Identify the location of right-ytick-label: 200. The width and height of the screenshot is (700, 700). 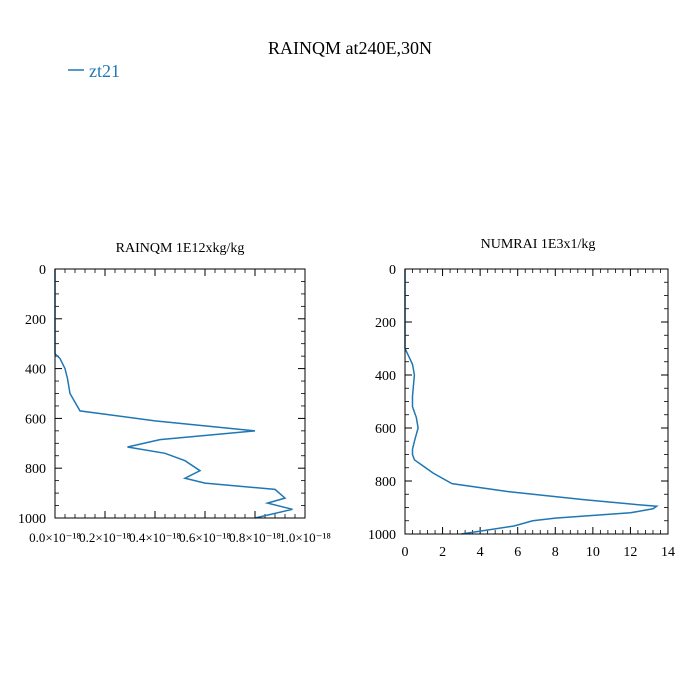
(385, 323).